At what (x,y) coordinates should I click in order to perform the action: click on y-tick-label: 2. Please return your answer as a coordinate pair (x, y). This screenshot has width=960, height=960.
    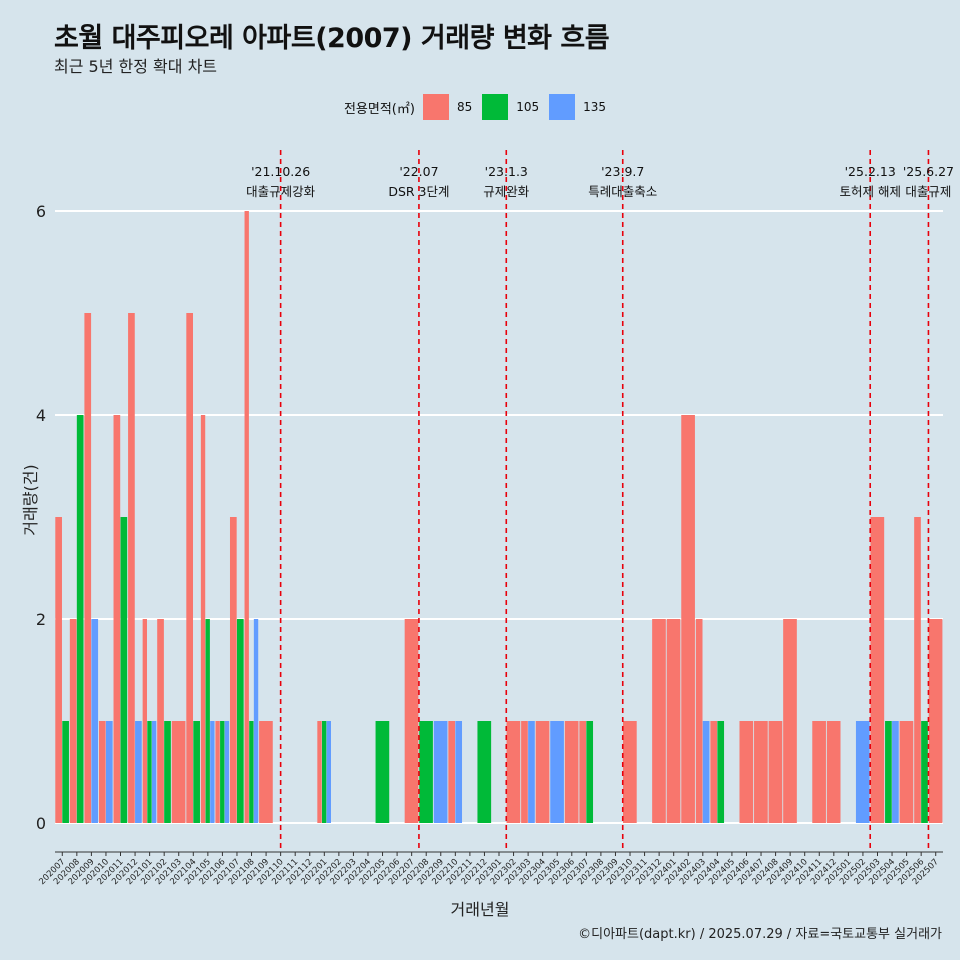
    Looking at the image, I should click on (41, 619).